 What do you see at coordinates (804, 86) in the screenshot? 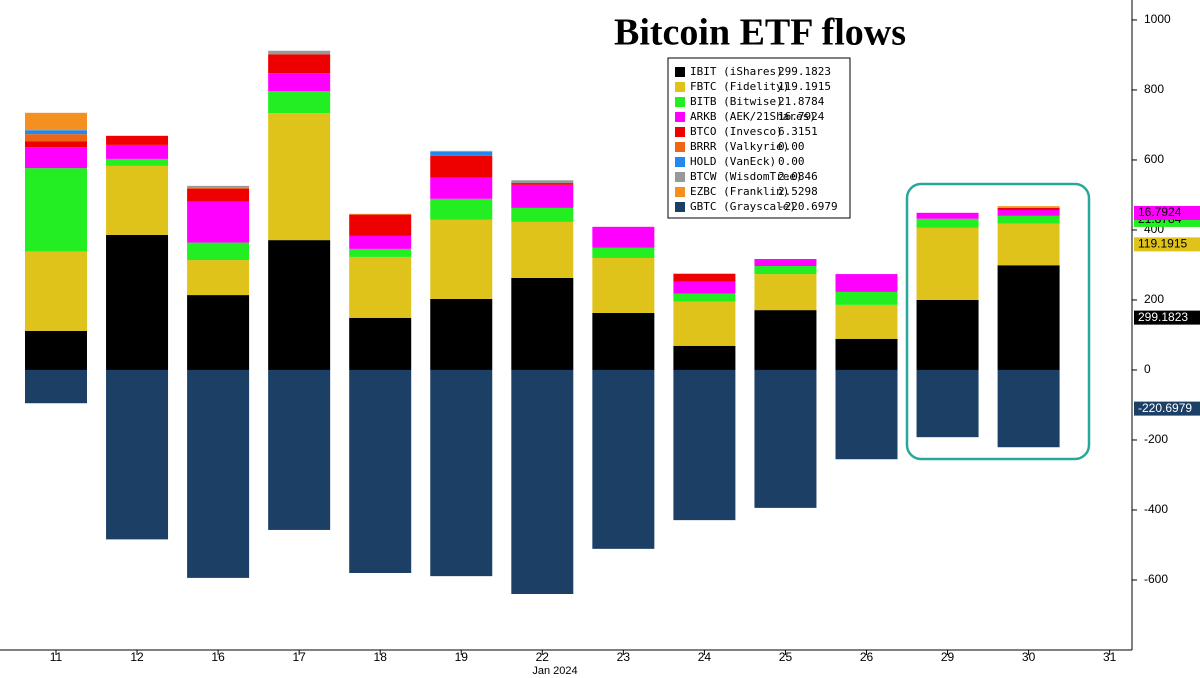
I see `legend-value: 119.1915` at bounding box center [804, 86].